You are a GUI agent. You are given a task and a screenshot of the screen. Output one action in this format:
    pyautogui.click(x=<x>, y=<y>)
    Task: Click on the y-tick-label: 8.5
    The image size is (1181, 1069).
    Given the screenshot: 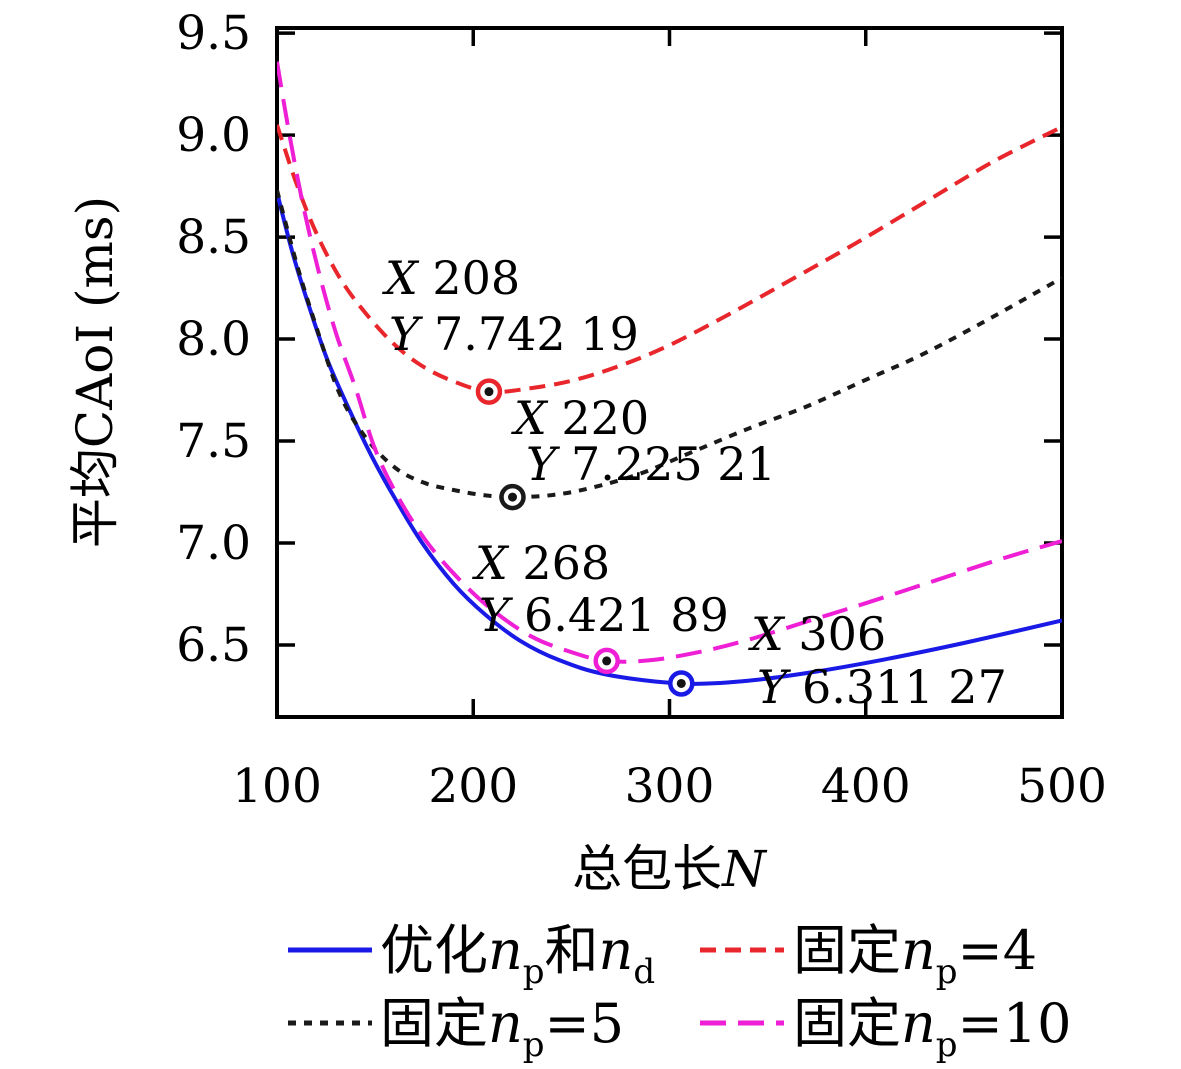 What is the action you would take?
    pyautogui.click(x=213, y=237)
    